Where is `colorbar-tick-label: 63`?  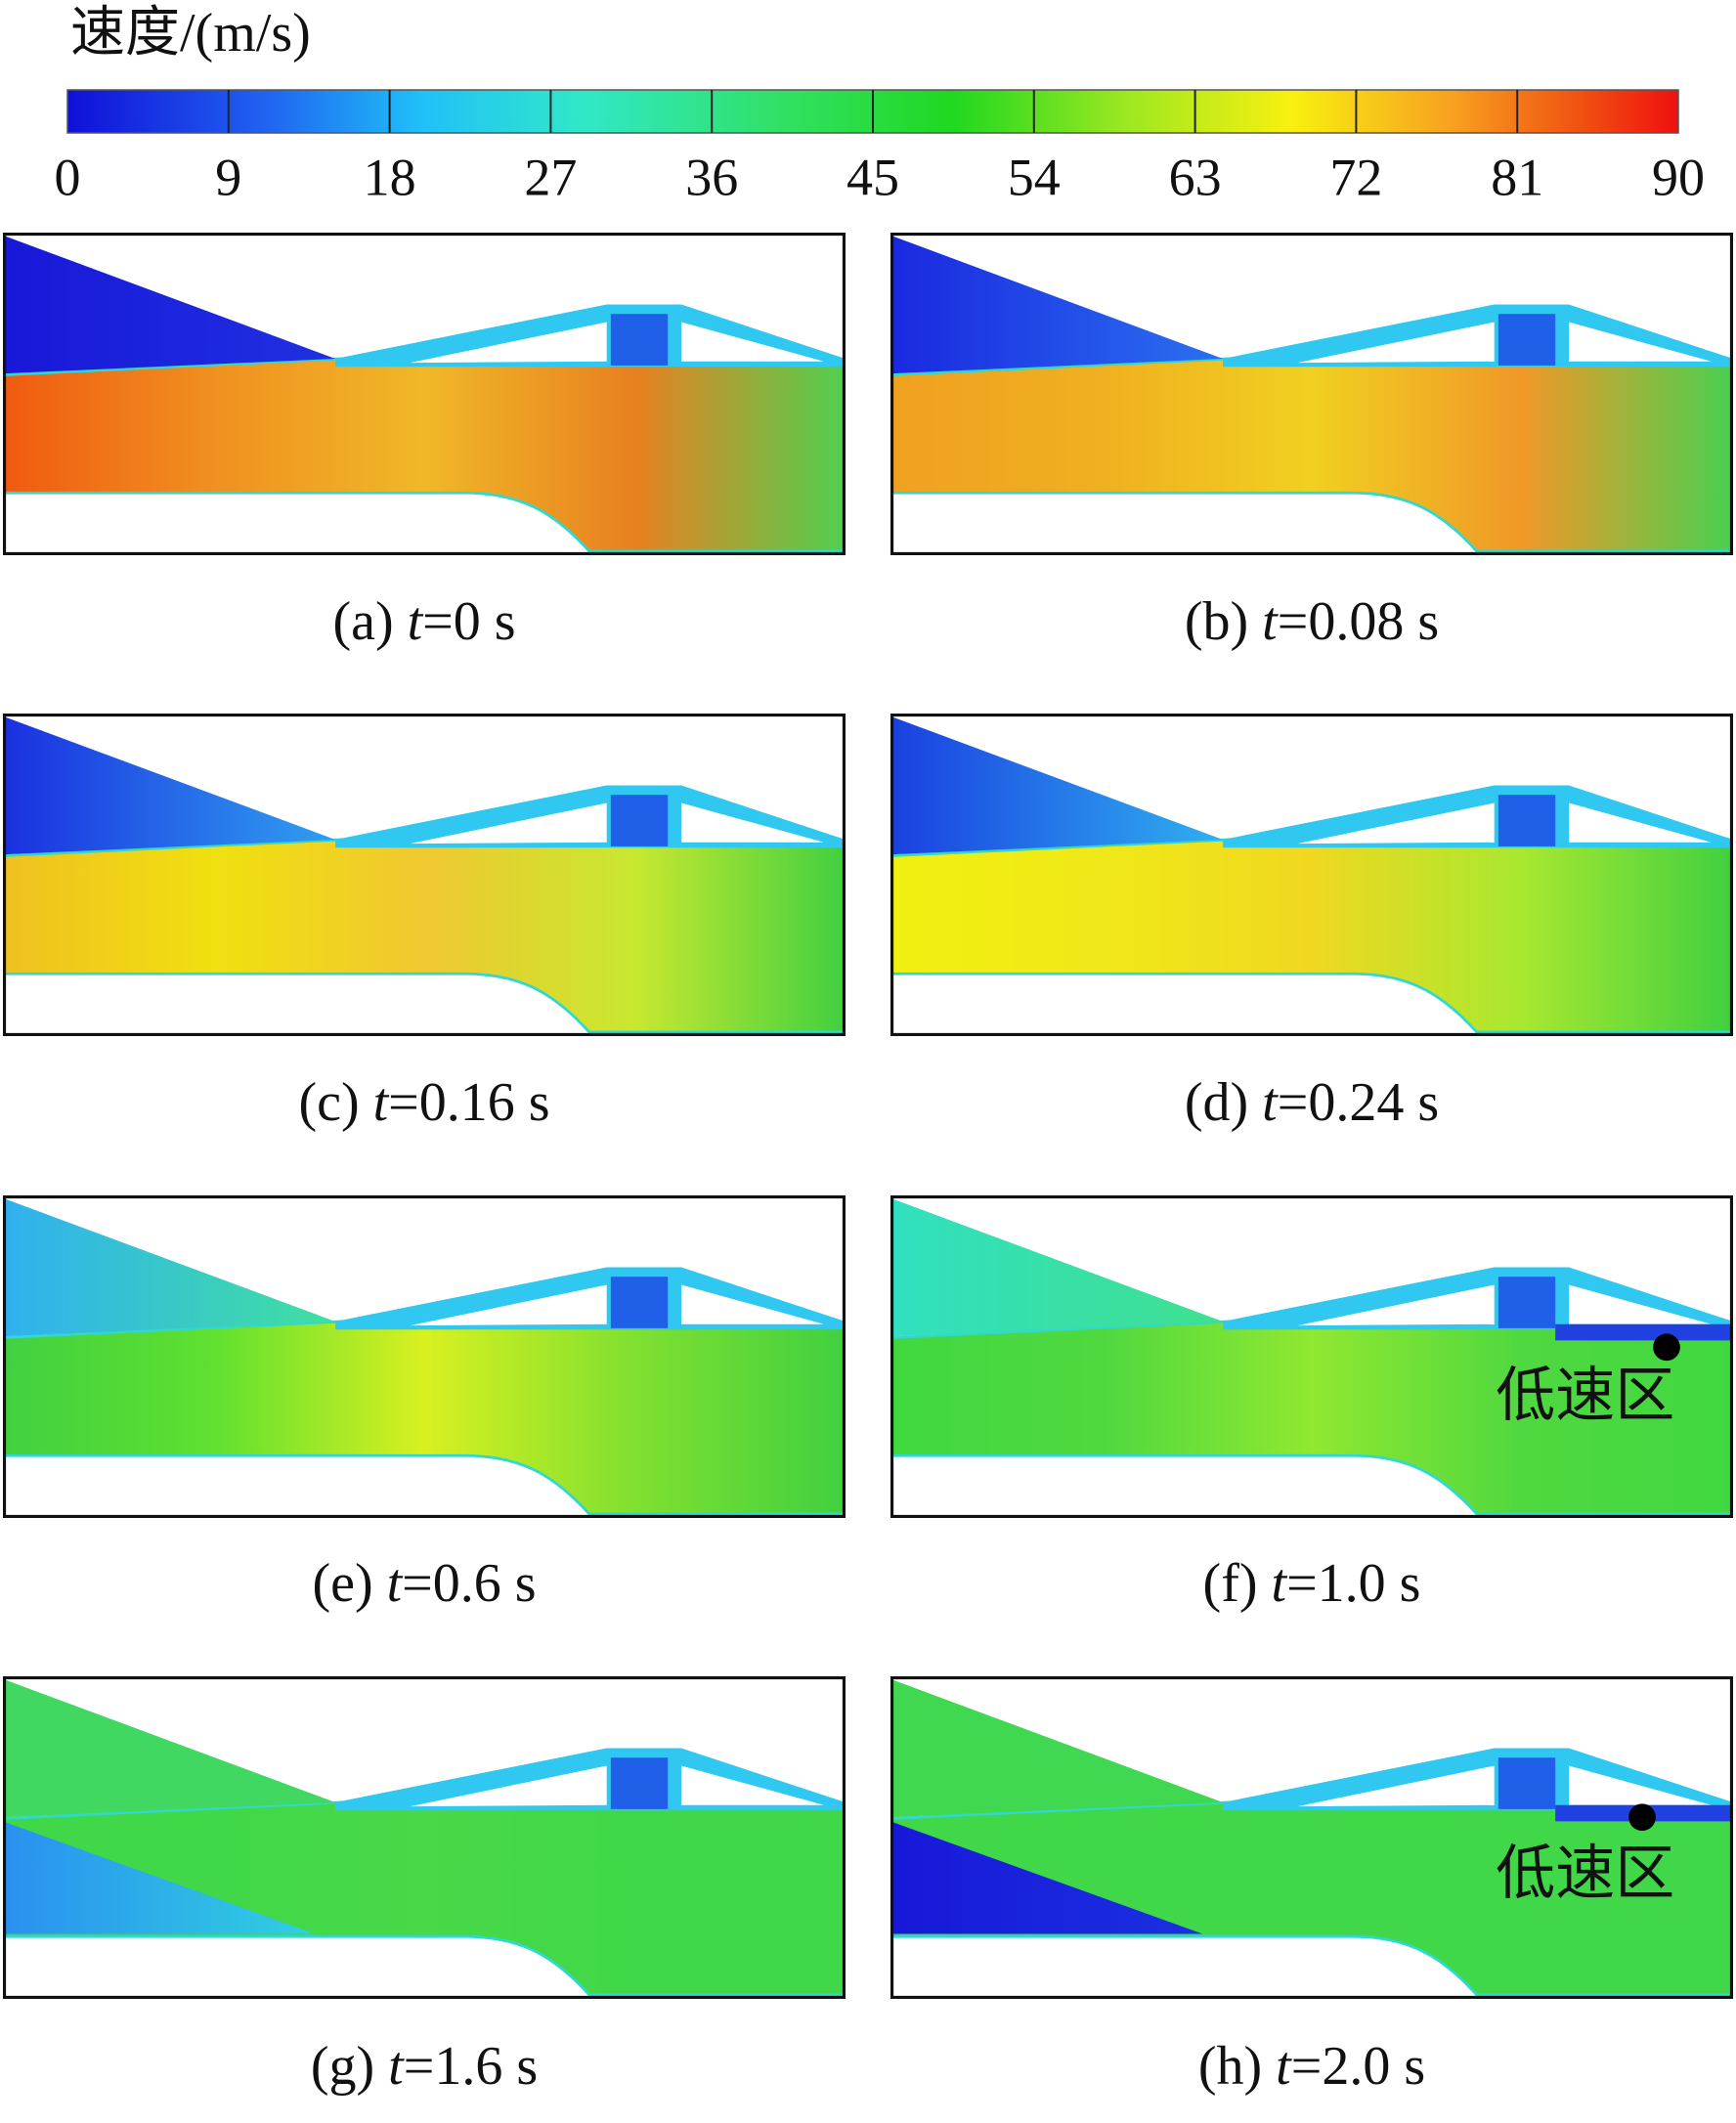
colorbar-tick-label: 63 is located at coordinates (1195, 177).